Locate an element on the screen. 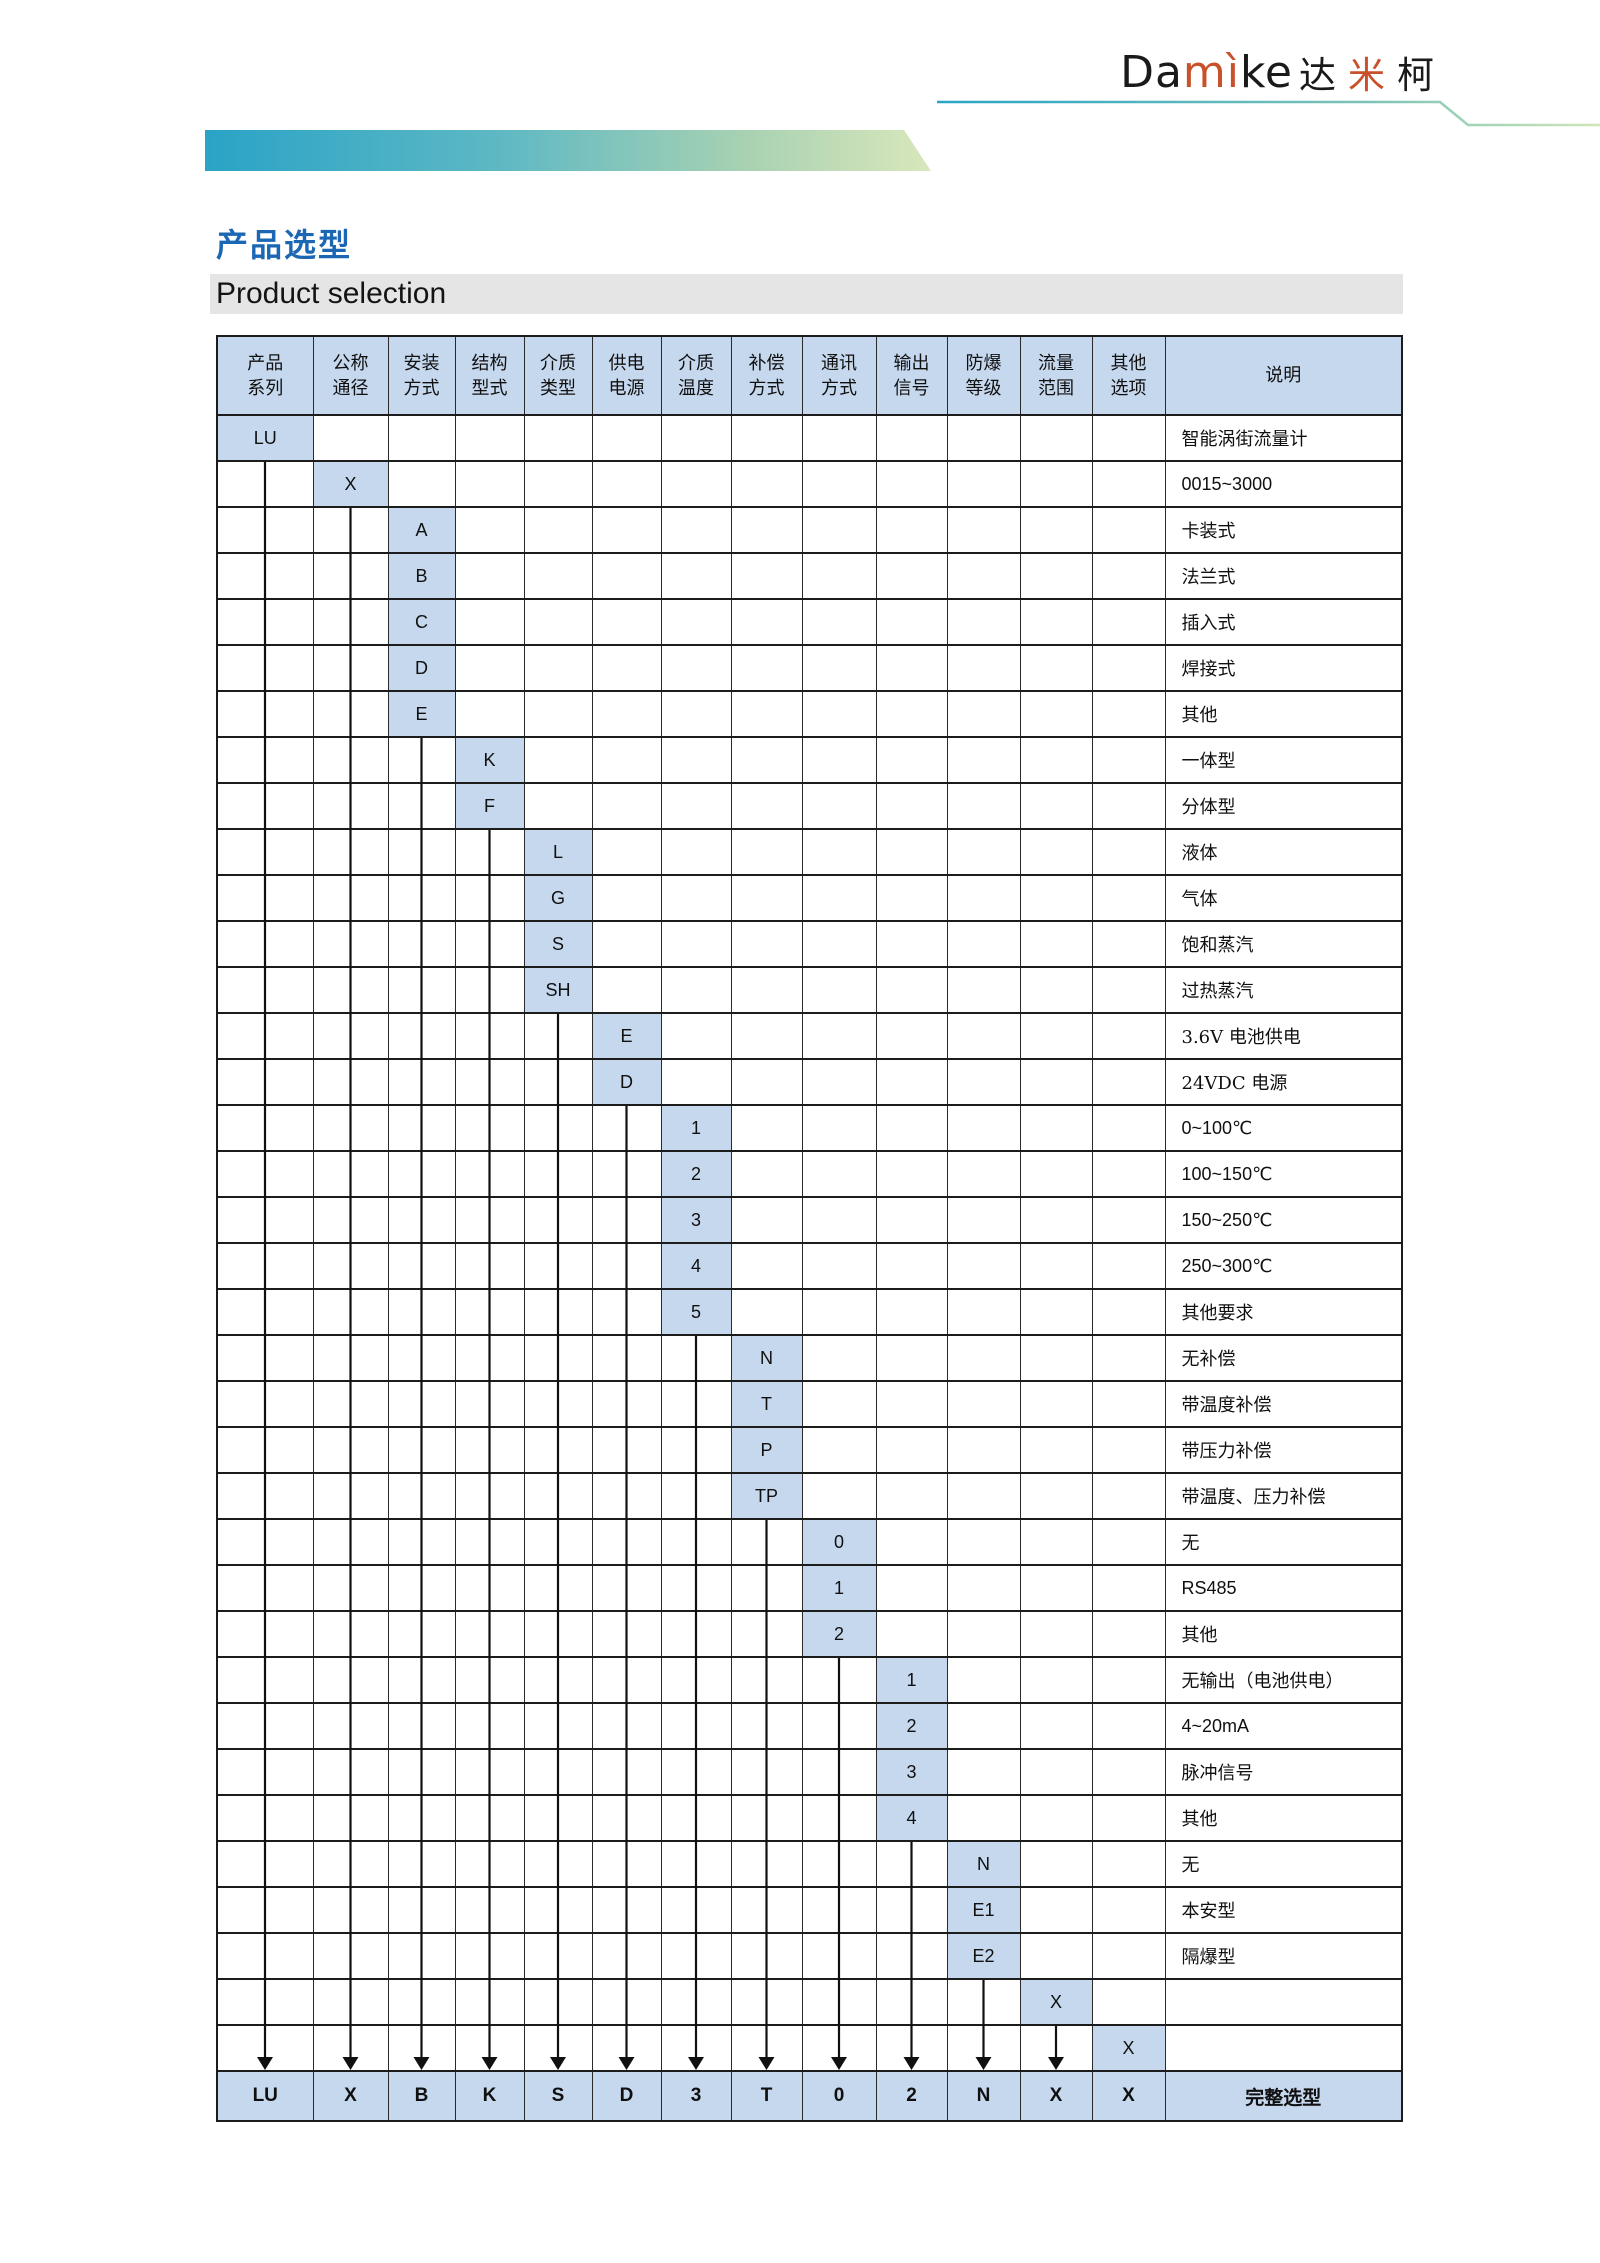 The height and width of the screenshot is (2263, 1600). code-cell: LU is located at coordinates (265, 438).